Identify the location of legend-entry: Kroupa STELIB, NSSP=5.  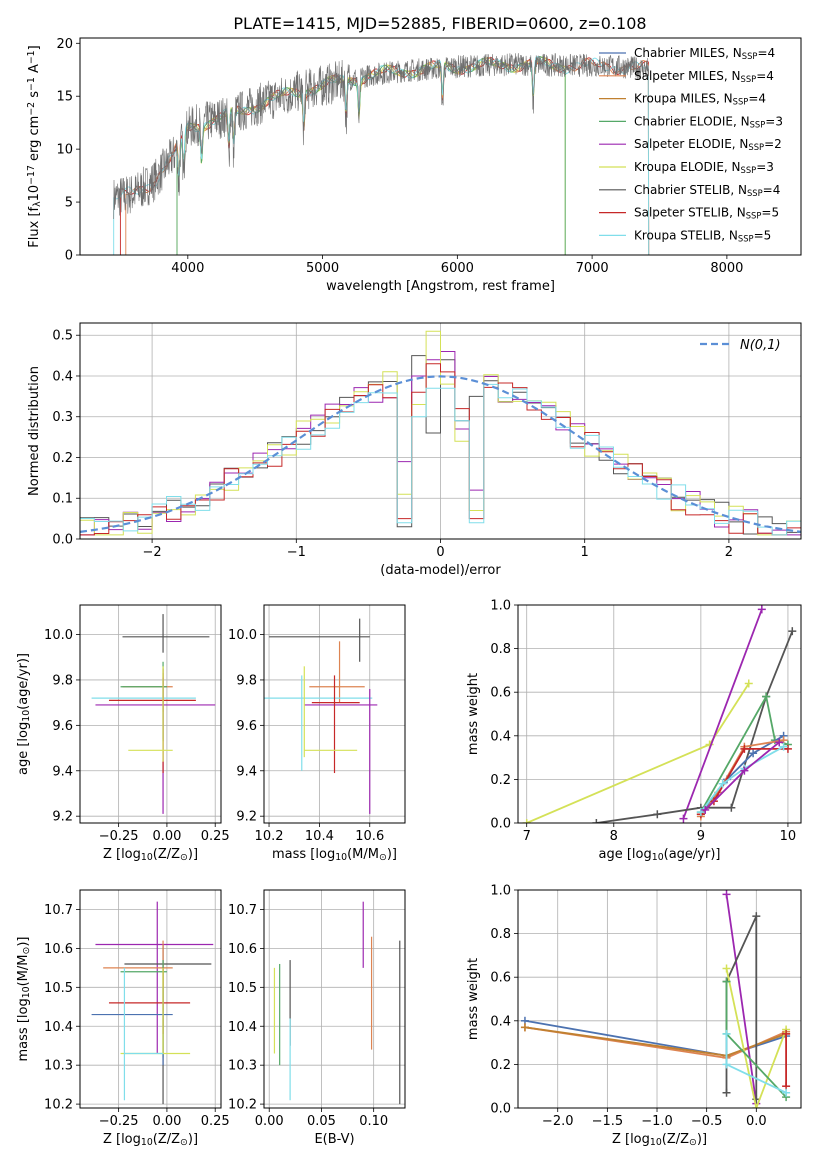
(702, 235).